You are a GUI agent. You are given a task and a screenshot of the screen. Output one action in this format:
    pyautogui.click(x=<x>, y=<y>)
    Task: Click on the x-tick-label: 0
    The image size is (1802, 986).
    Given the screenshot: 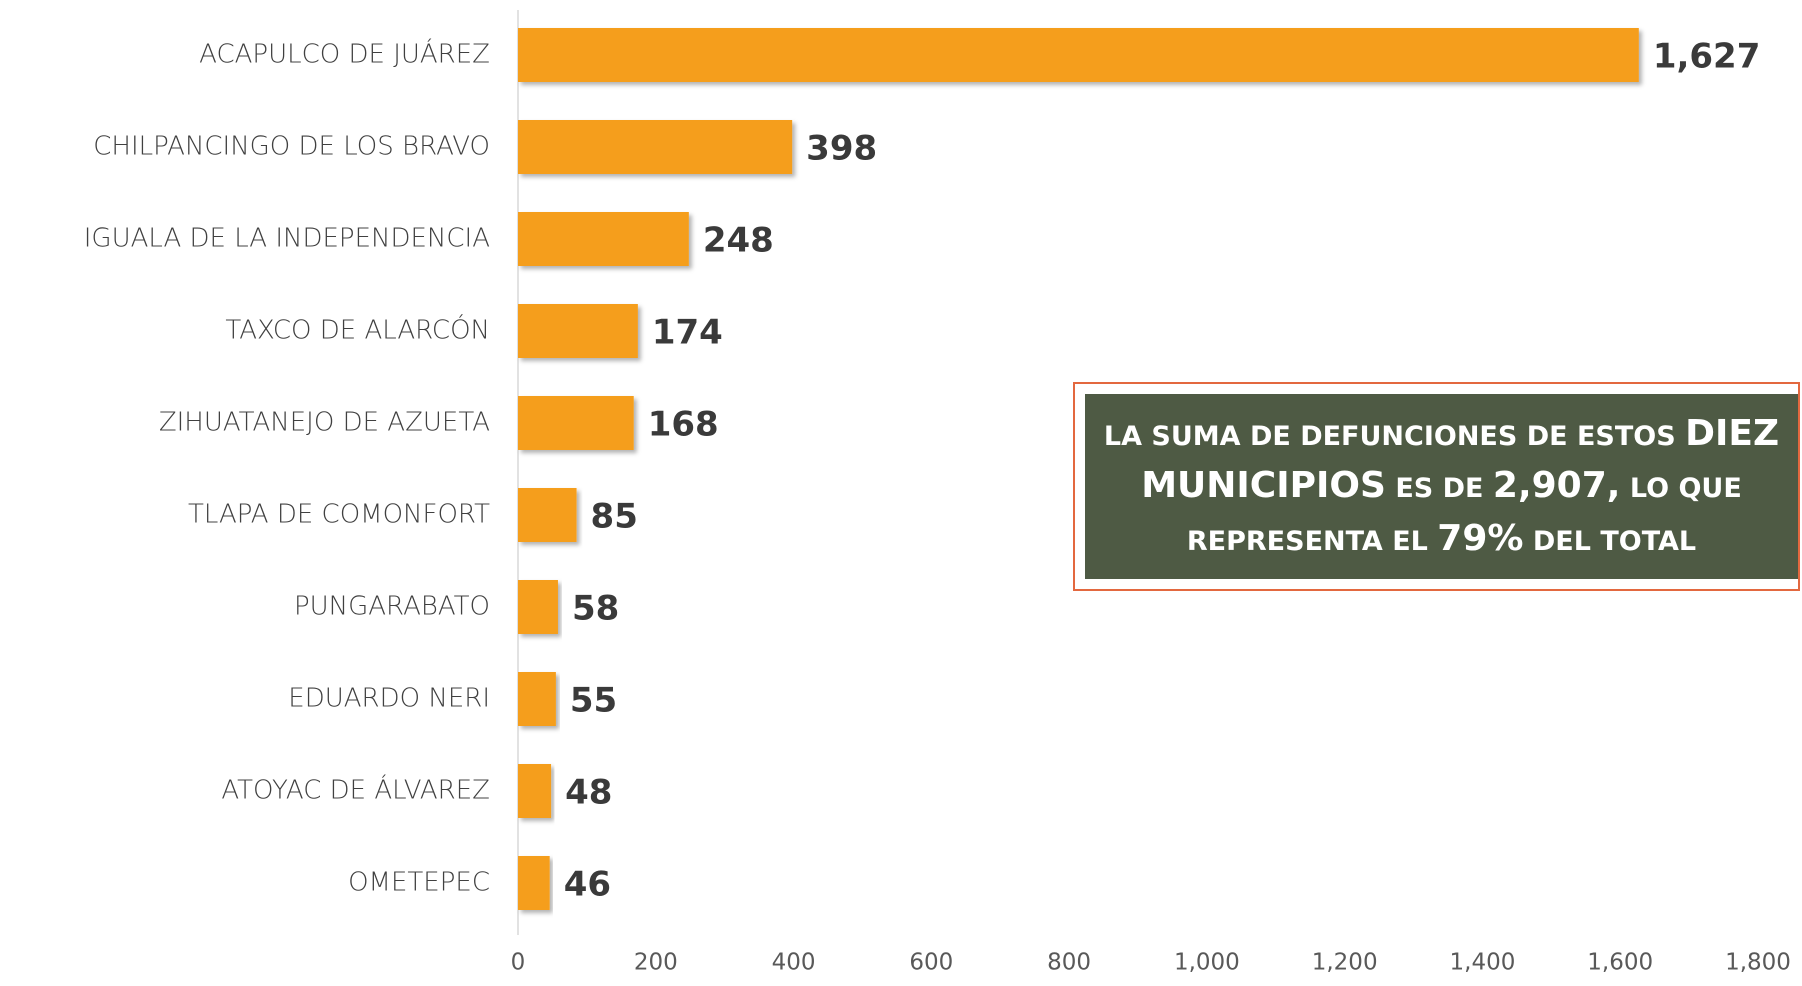 What is the action you would take?
    pyautogui.click(x=518, y=963)
    